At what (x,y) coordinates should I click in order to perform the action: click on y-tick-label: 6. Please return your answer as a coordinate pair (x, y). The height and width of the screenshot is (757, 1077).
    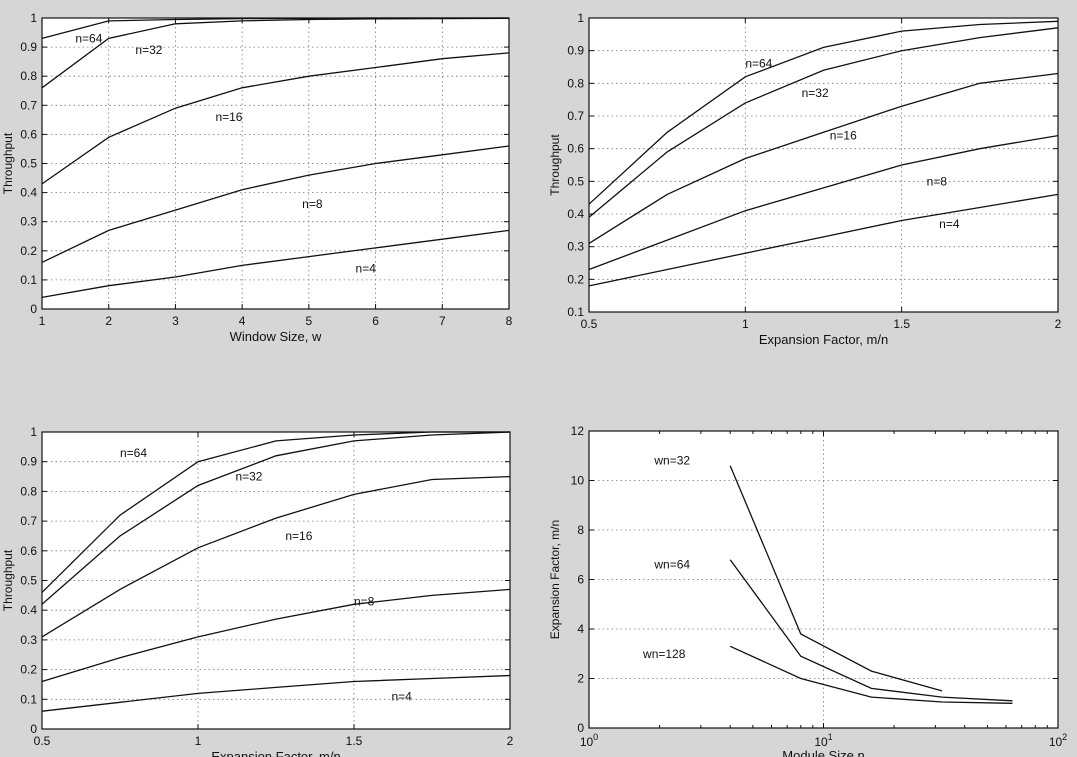
    Looking at the image, I should click on (580, 580).